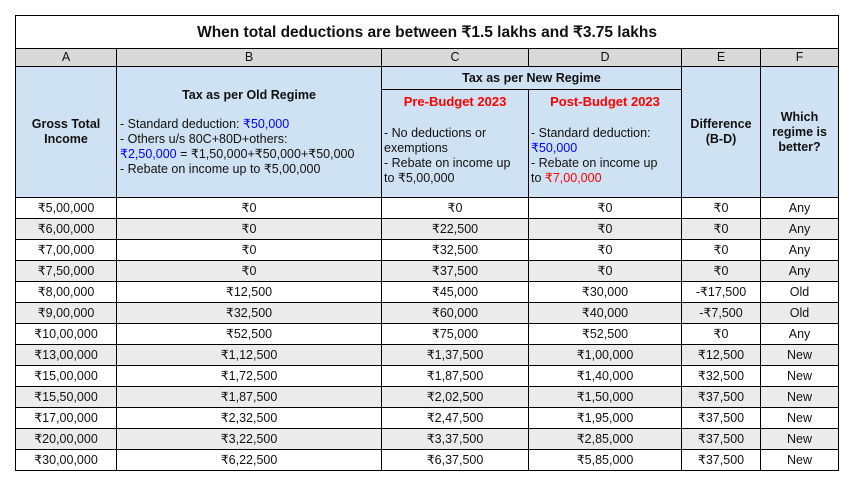 The width and height of the screenshot is (861, 499). What do you see at coordinates (455, 418) in the screenshot?
I see `pre-budget-tax-cell: ₹2,47,500` at bounding box center [455, 418].